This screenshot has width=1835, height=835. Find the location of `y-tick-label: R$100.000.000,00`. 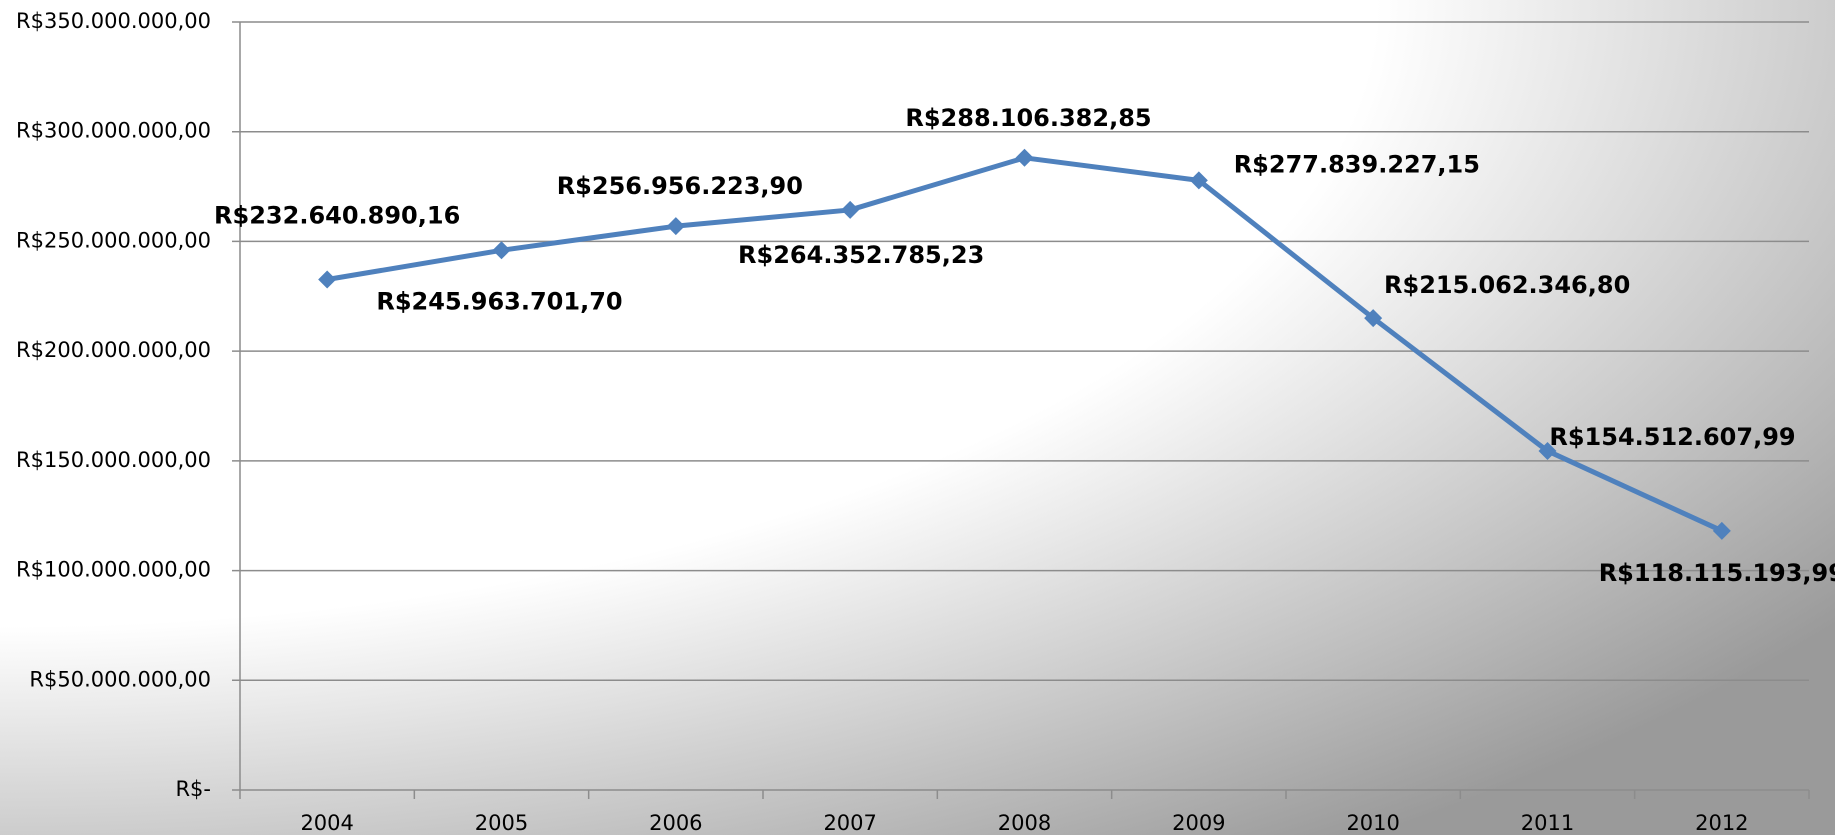

y-tick-label: R$100.000.000,00 is located at coordinates (113, 570).